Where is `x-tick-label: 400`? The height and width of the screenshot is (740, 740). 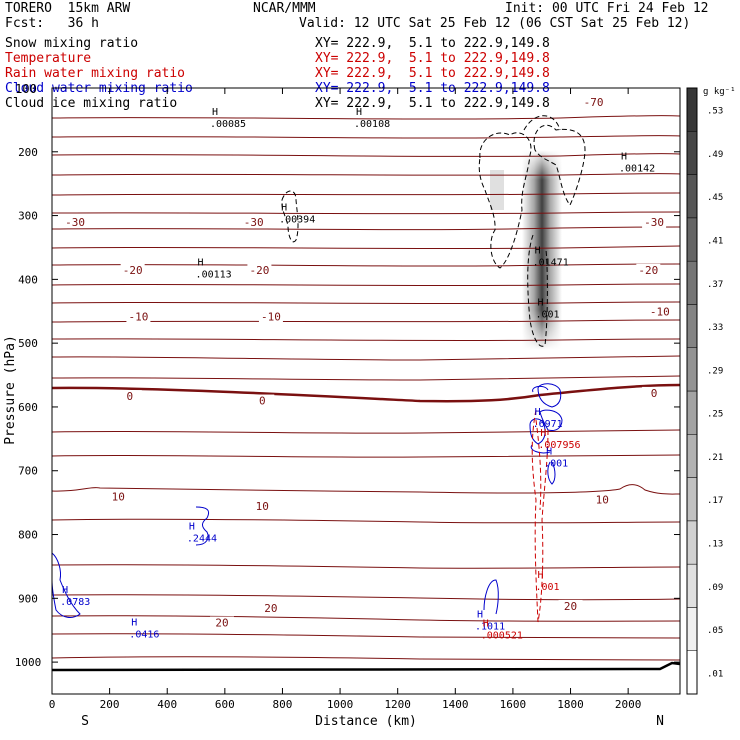 x-tick-label: 400 is located at coordinates (167, 704).